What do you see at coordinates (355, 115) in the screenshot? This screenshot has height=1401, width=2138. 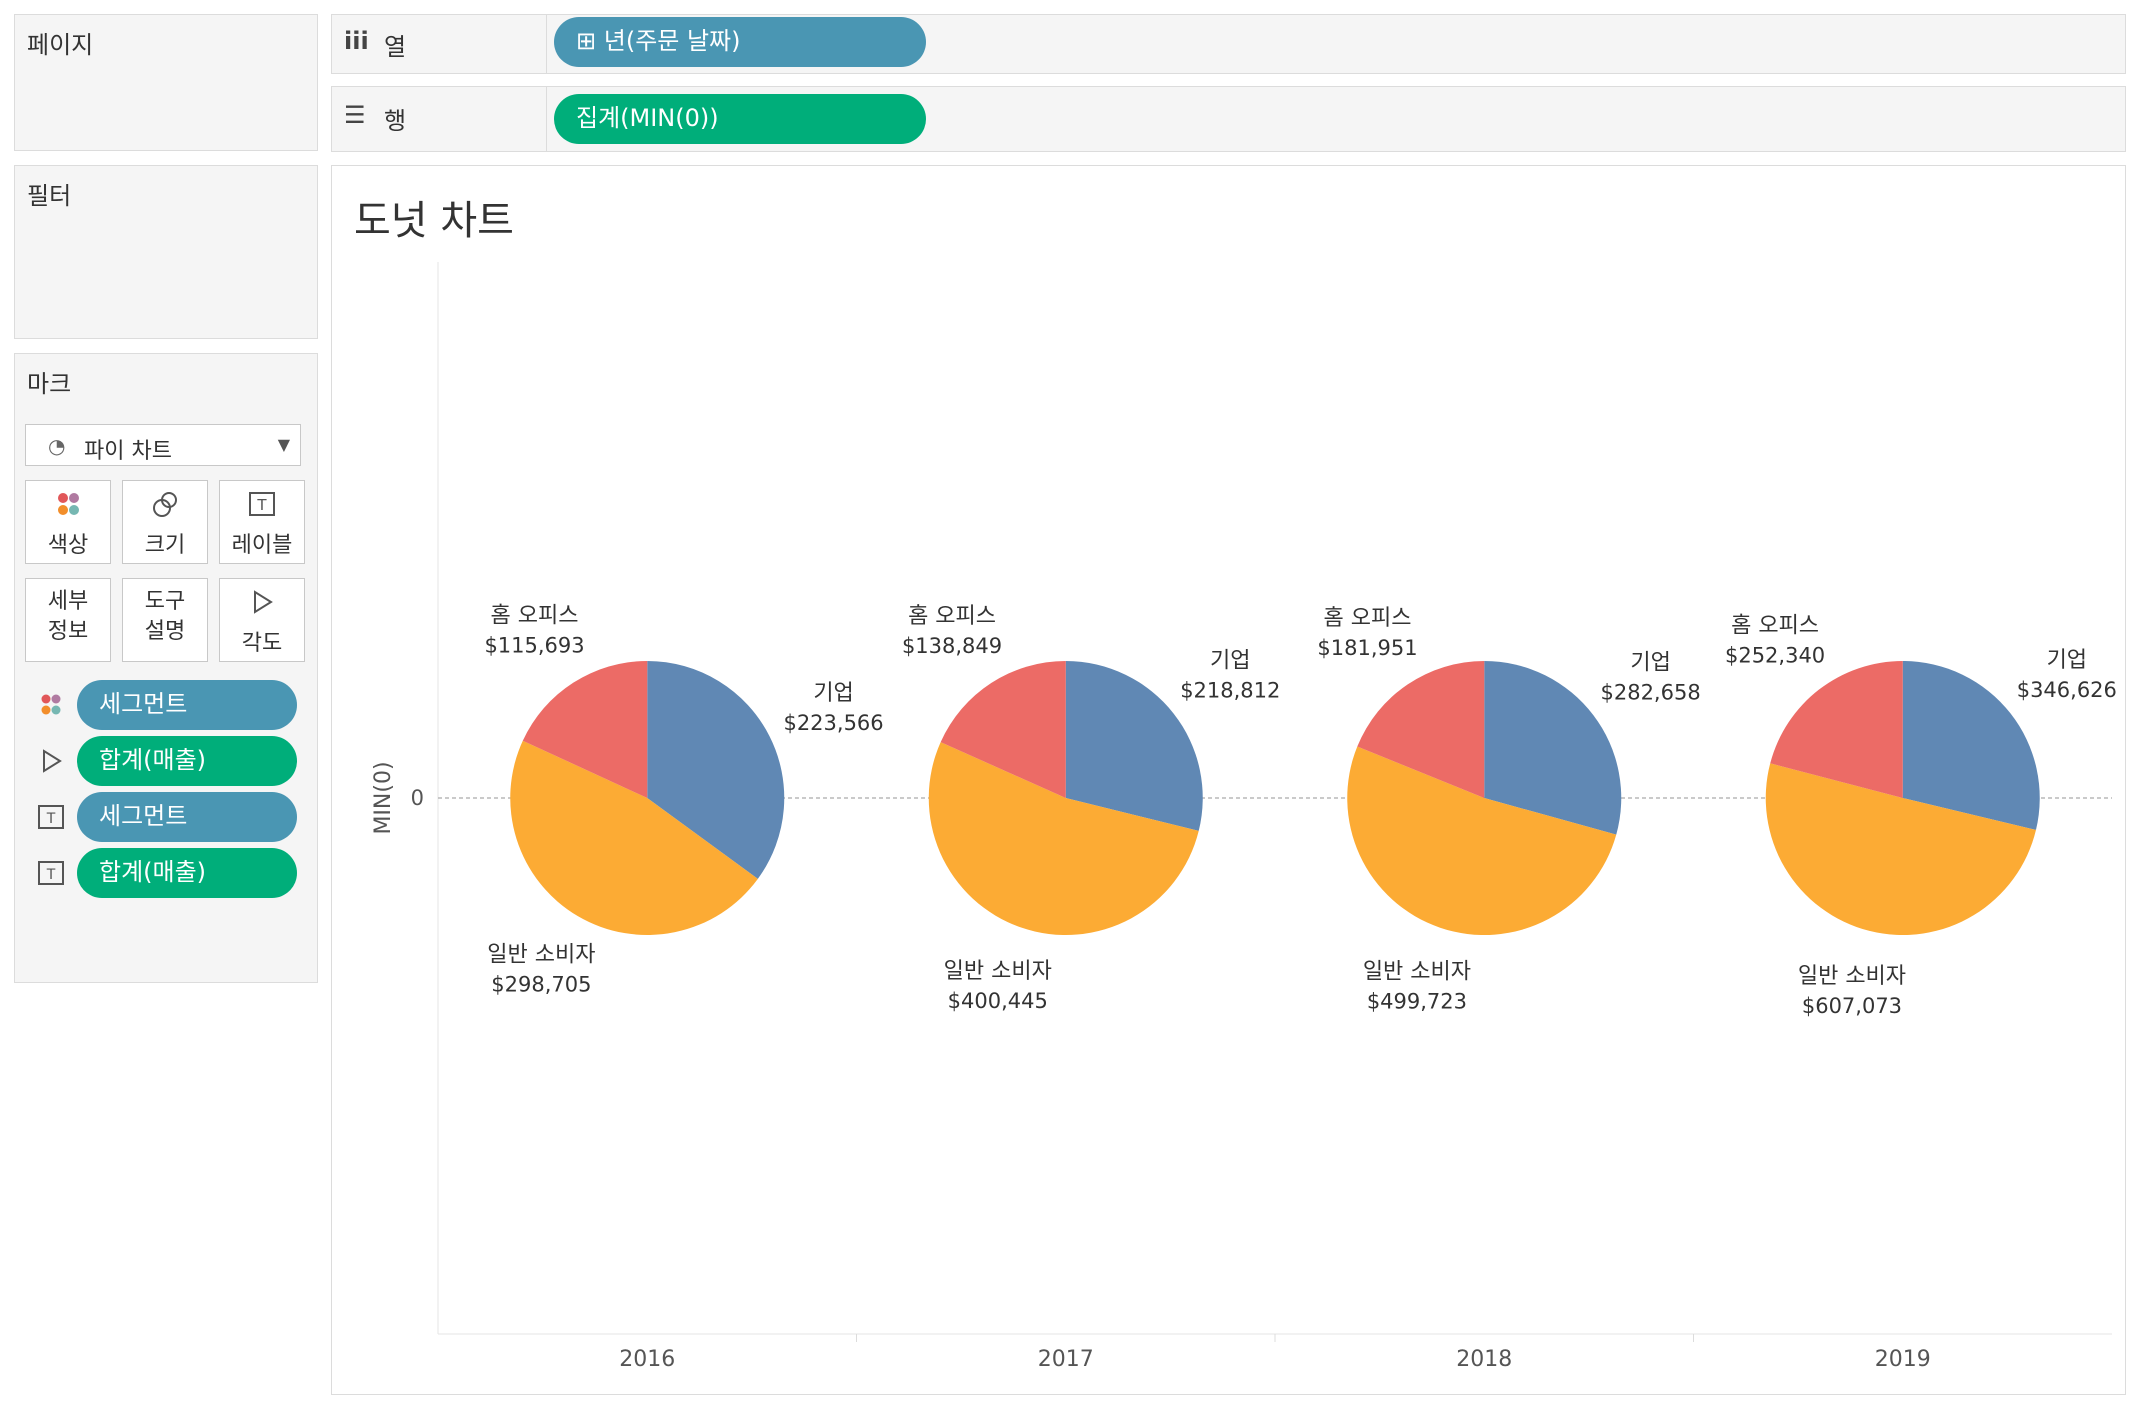 I see `rows-icon: ☰` at bounding box center [355, 115].